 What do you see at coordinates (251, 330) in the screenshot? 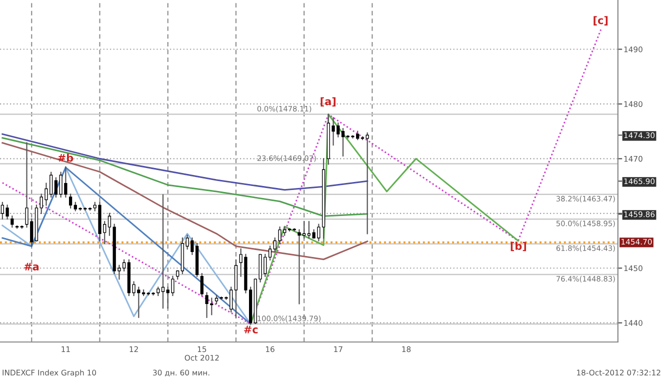
I see `annotation: #c` at bounding box center [251, 330].